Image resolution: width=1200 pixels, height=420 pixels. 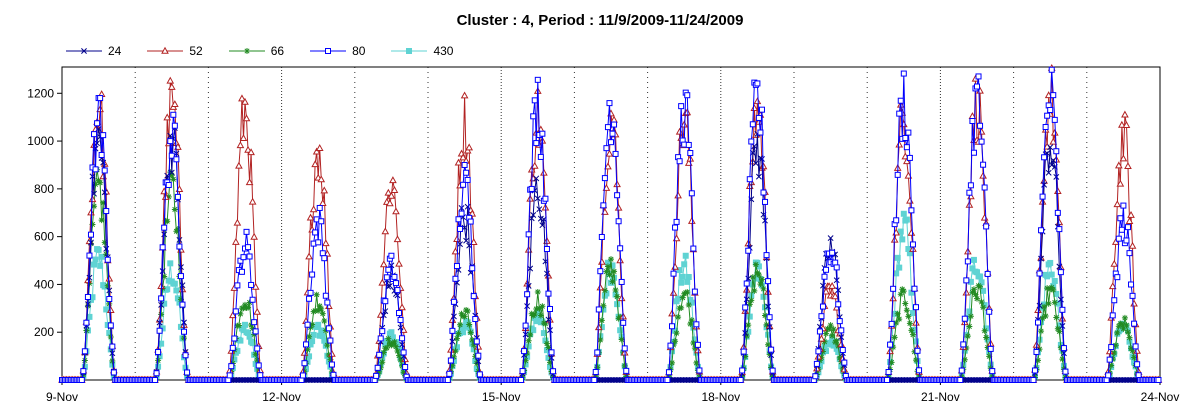 I want to click on legend-swatch, so click(x=409, y=51).